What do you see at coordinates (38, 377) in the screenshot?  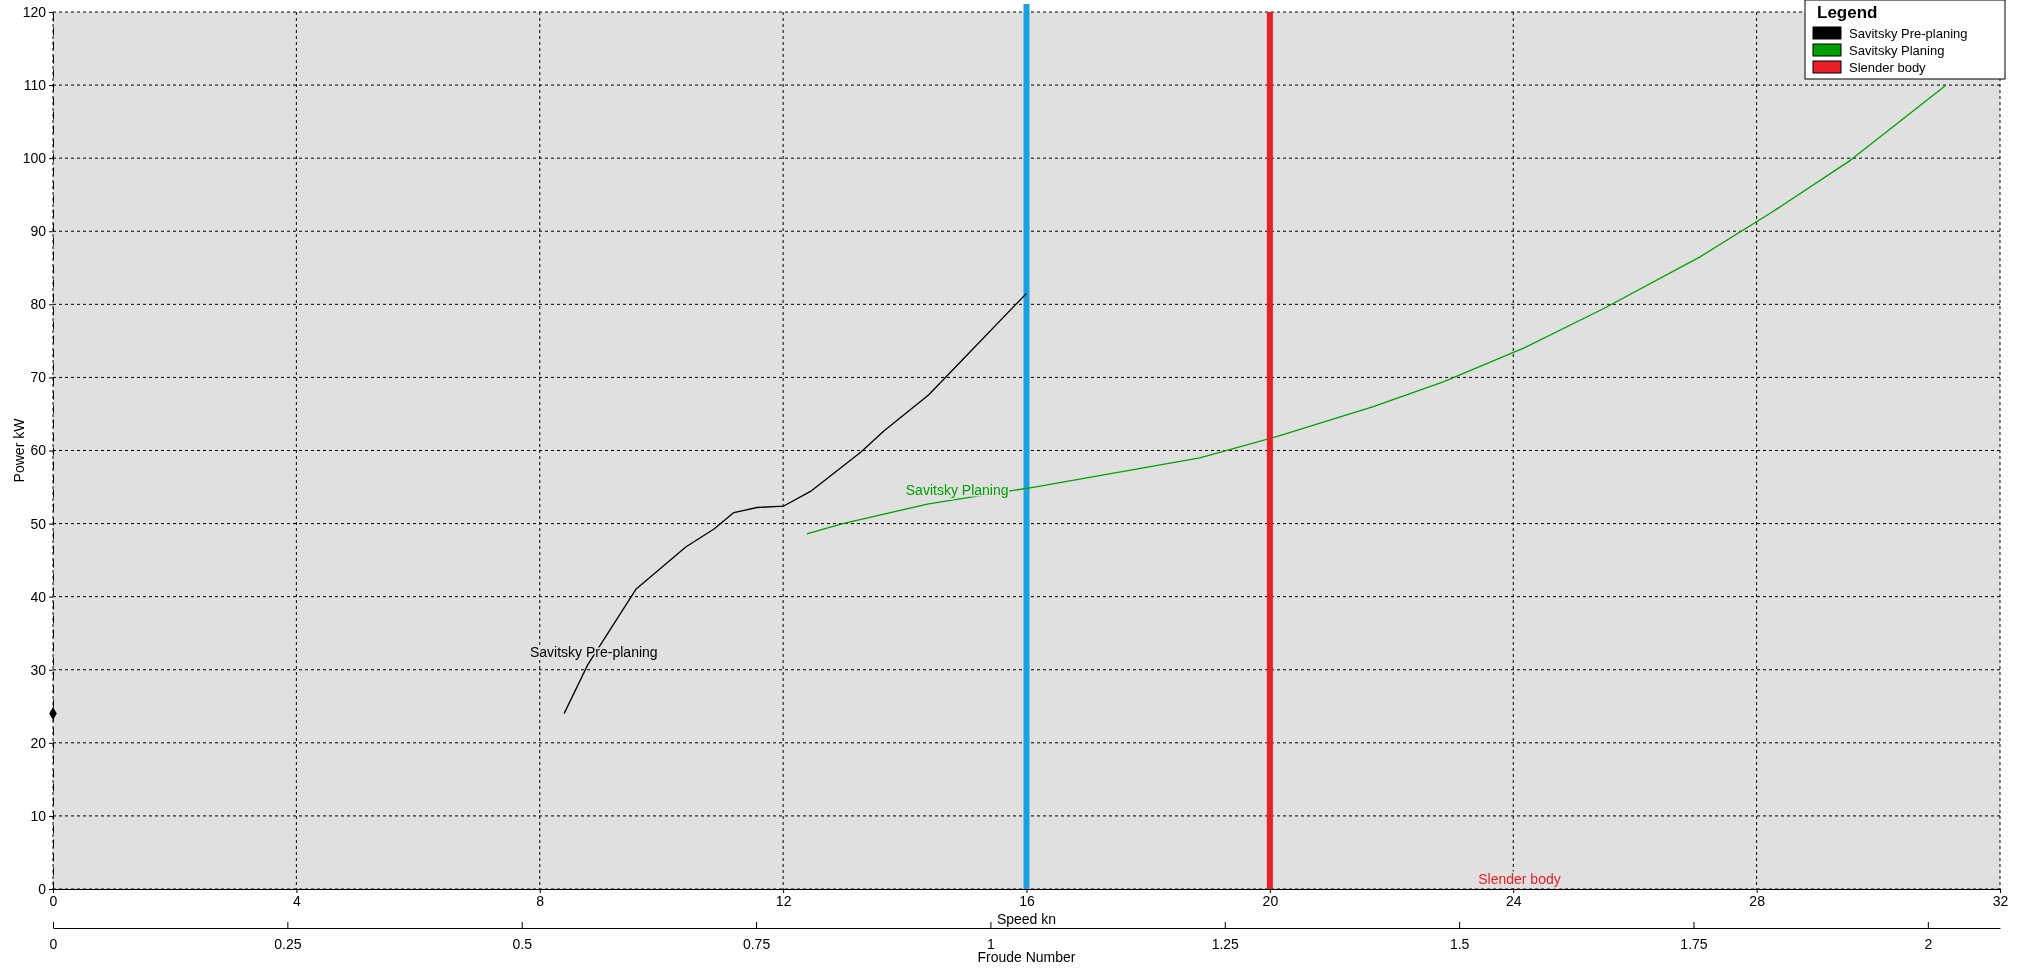 I see `y-tick-label: 70` at bounding box center [38, 377].